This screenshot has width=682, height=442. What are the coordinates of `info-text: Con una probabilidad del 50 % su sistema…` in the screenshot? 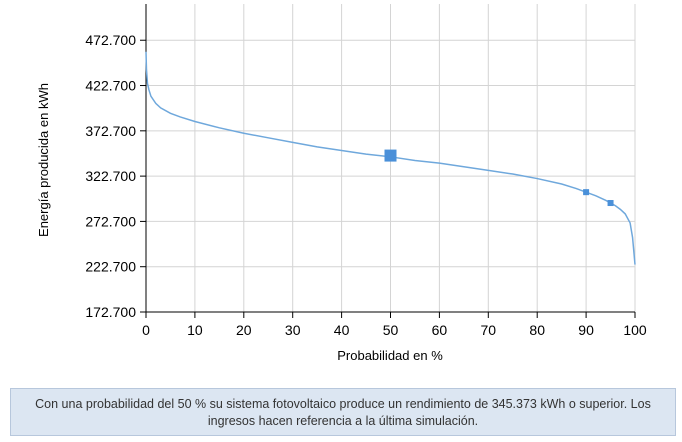 It's located at (343, 412).